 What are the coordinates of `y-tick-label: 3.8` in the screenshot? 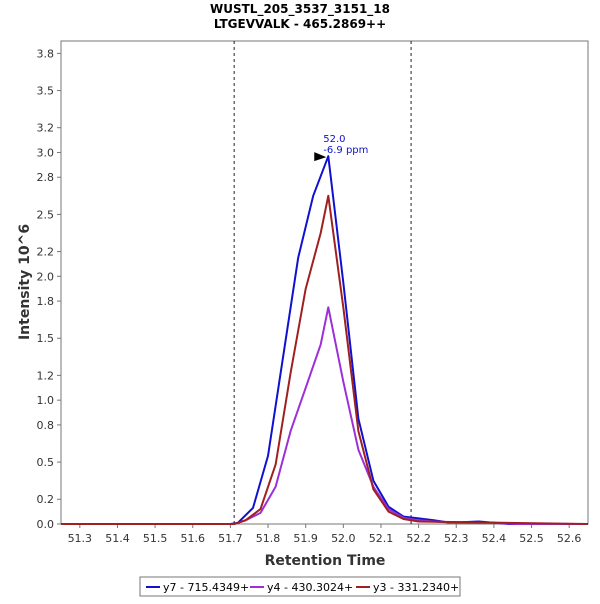 It's located at (46, 53).